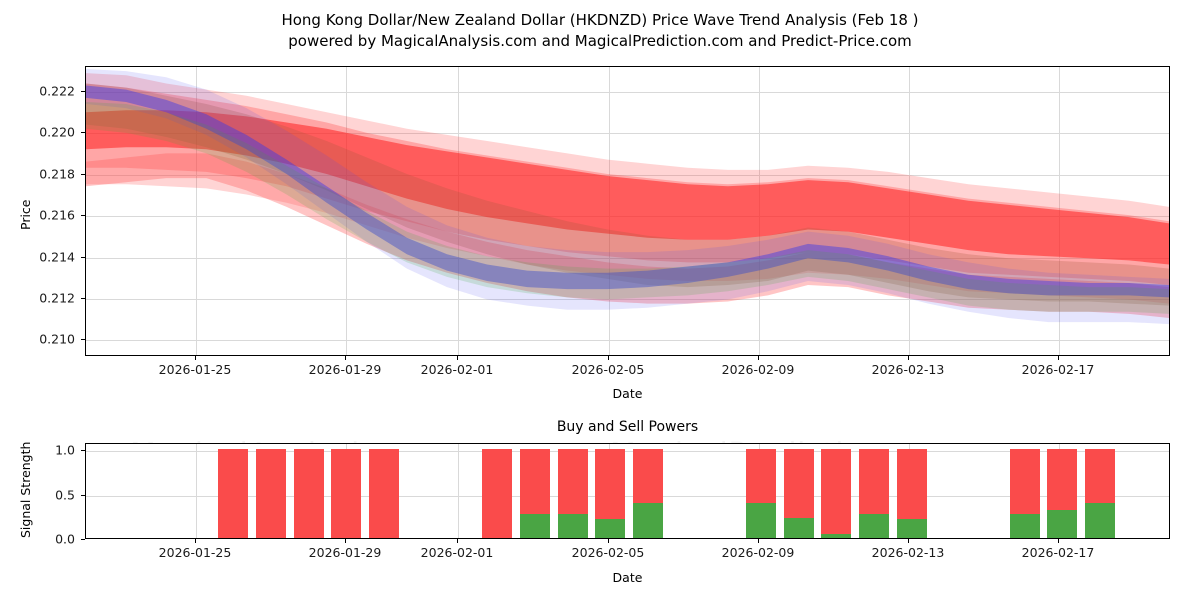 The image size is (1200, 600). What do you see at coordinates (57, 132) in the screenshot?
I see `price-y-tick: 0.220` at bounding box center [57, 132].